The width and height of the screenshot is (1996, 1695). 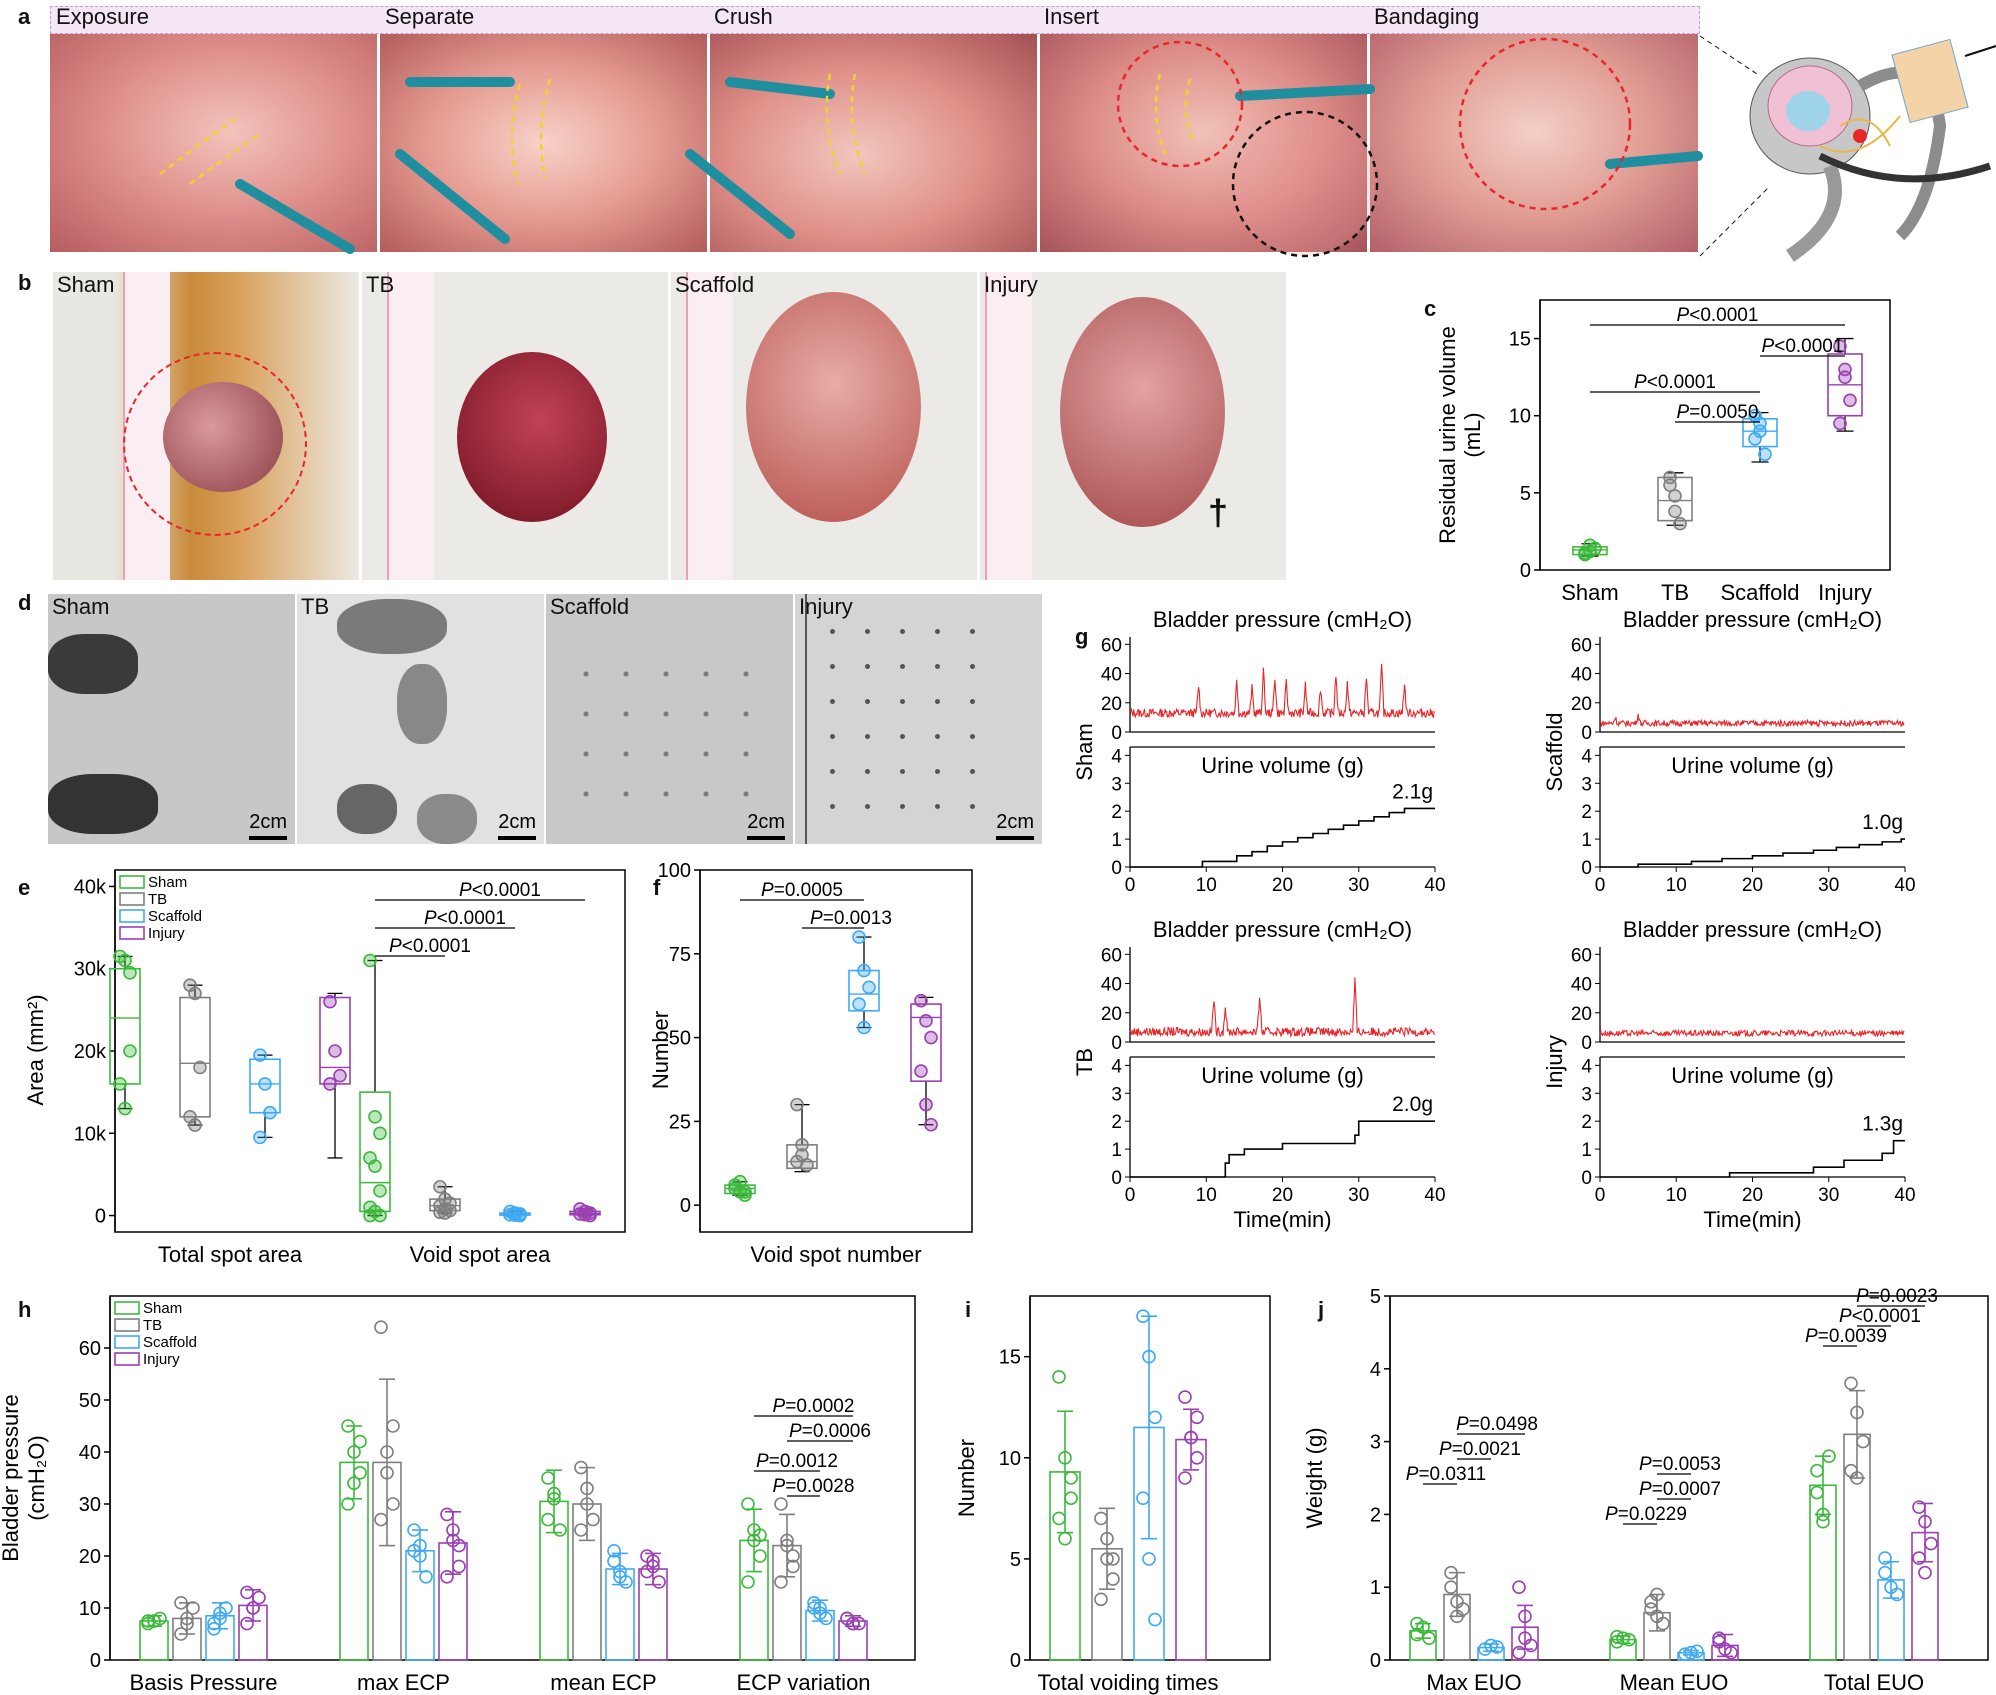 I want to click on panel-c-letter: c, so click(x=1430, y=308).